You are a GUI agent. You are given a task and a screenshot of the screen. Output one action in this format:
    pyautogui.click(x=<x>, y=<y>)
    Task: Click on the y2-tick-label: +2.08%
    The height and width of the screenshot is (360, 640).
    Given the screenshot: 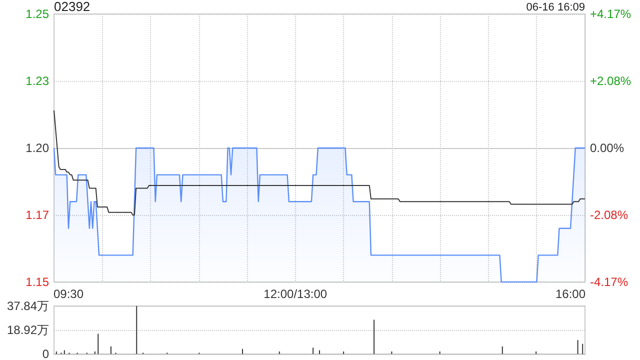 What is the action you would take?
    pyautogui.click(x=611, y=81)
    